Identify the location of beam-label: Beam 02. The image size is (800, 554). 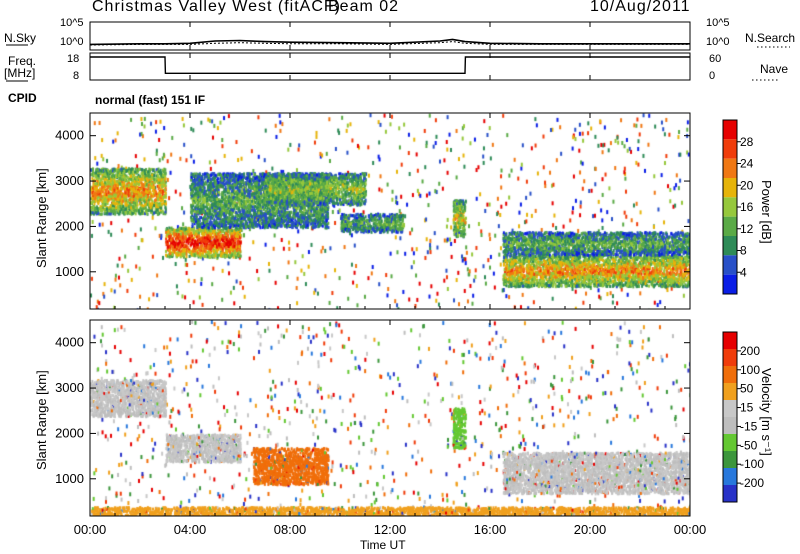
(364, 7).